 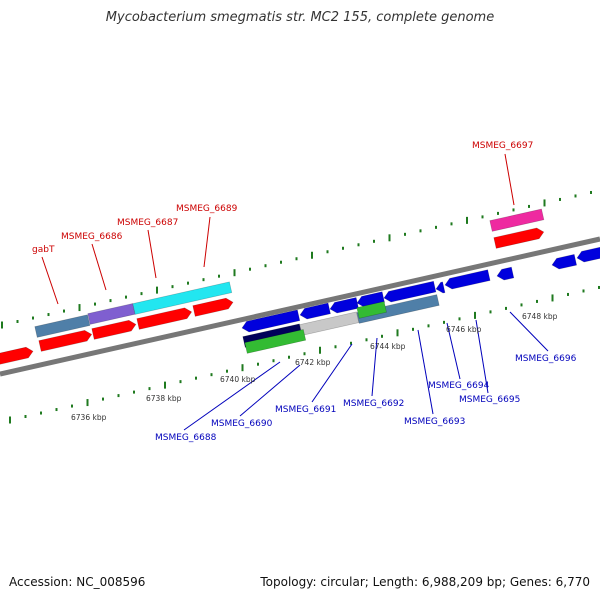 I want to click on gene-label-MSMEG_6697: MSMEG_6697, so click(x=502, y=146).